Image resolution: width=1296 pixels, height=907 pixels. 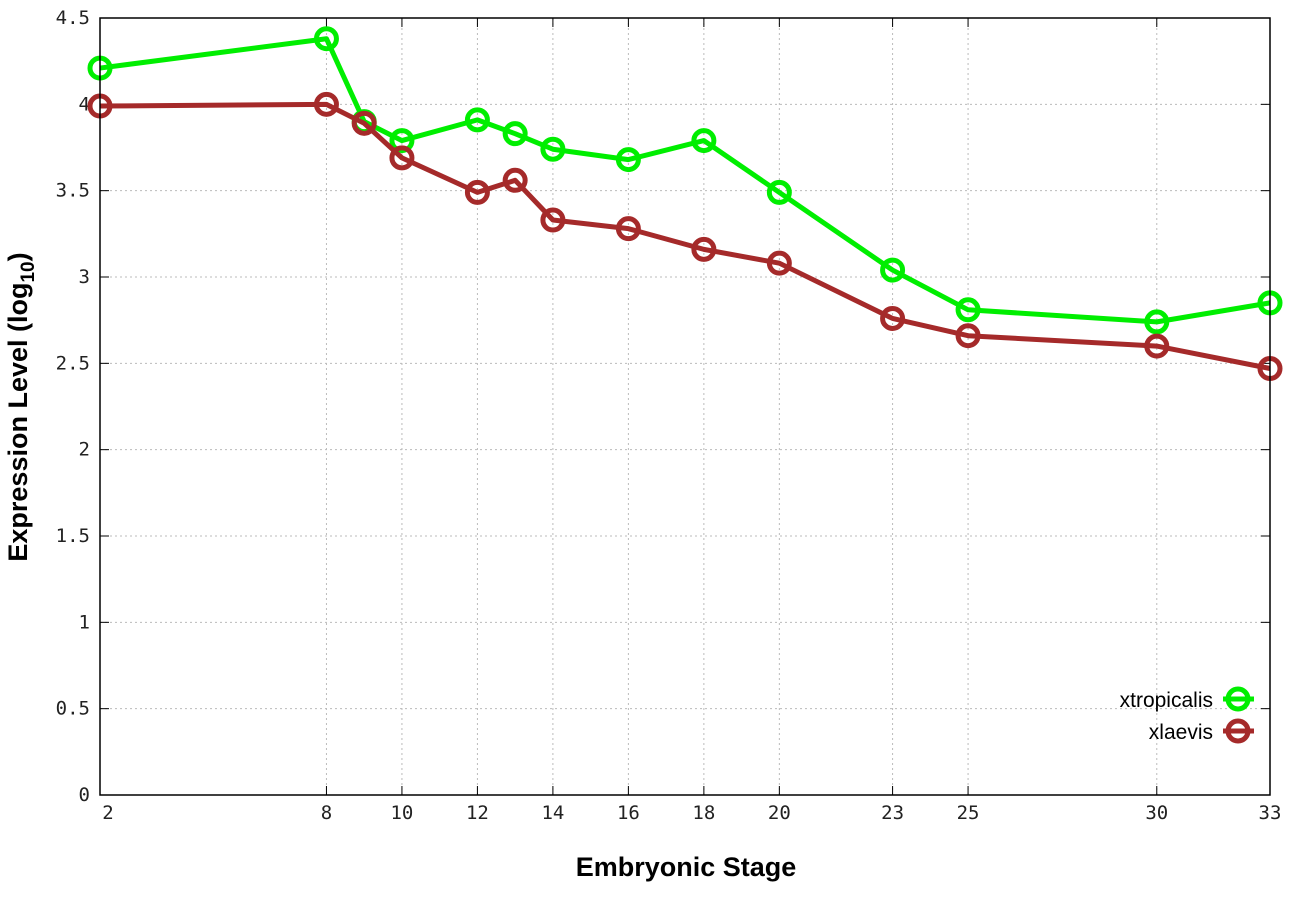 I want to click on x-tick-label: 2, so click(x=107, y=813).